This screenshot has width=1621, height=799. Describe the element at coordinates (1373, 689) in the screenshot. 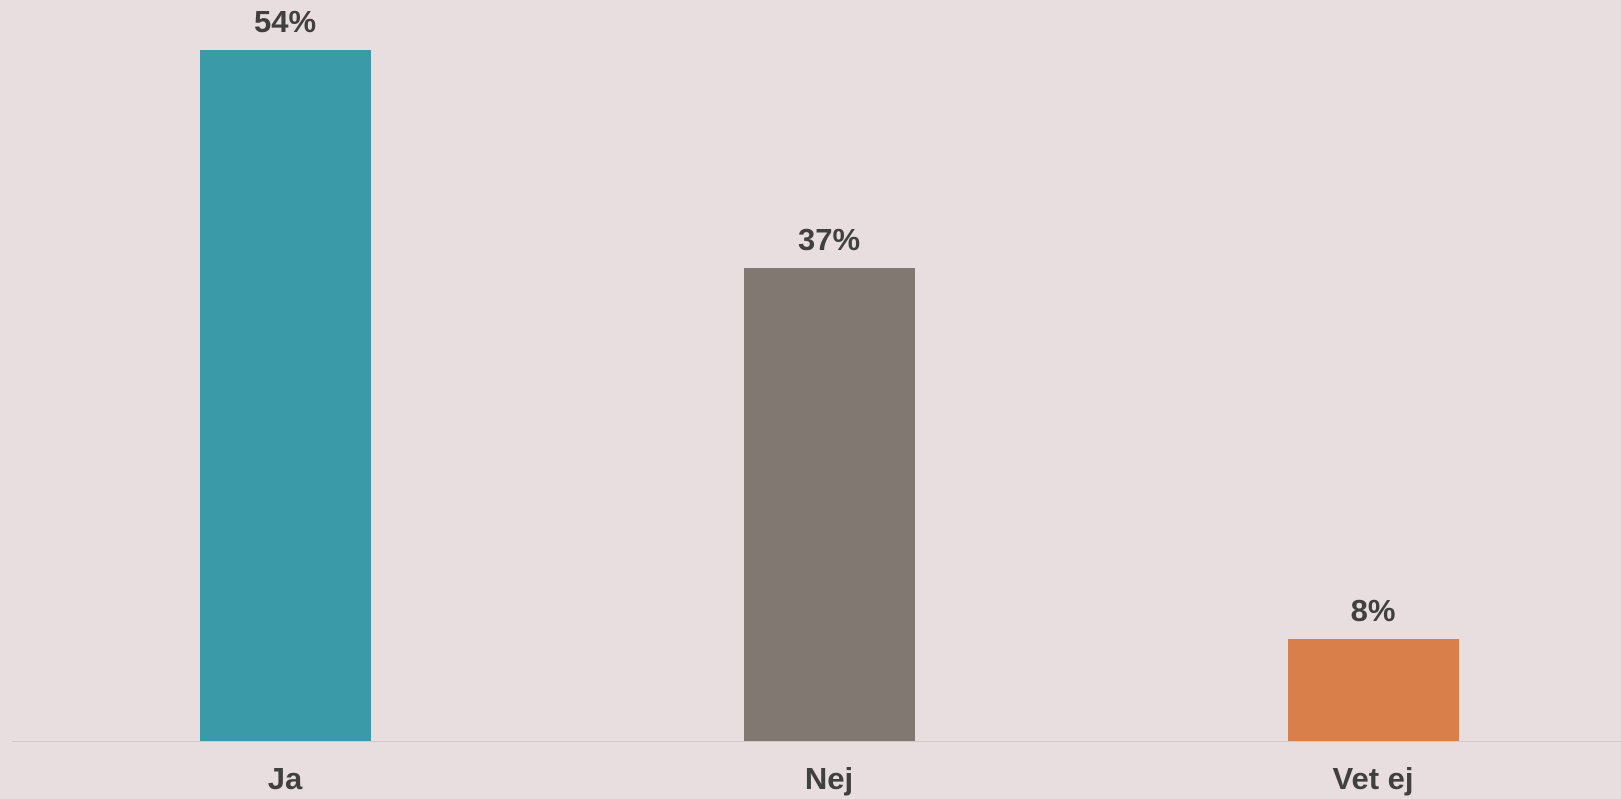

I see `bar-vet-ej` at that location.